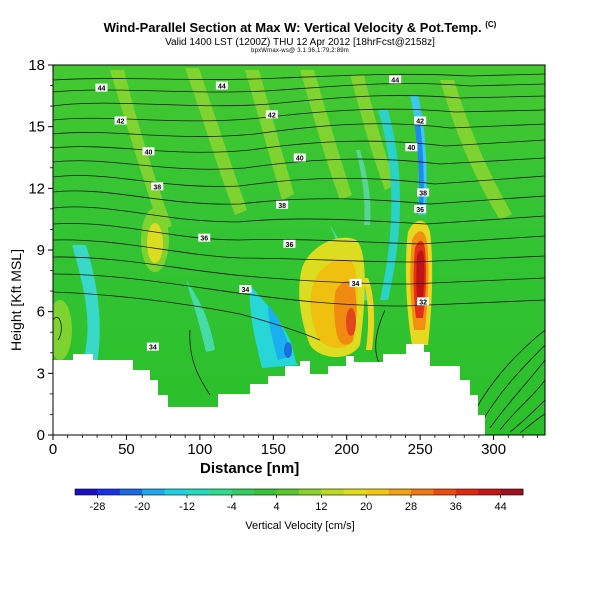  I want to click on colorbar-frame, so click(299, 492).